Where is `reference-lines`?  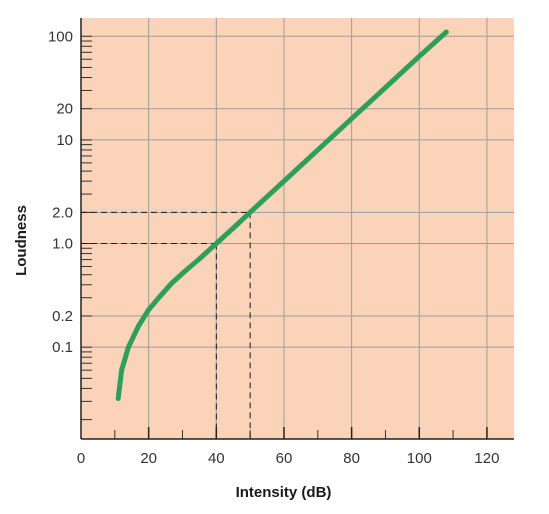 reference-lines is located at coordinates (166, 325).